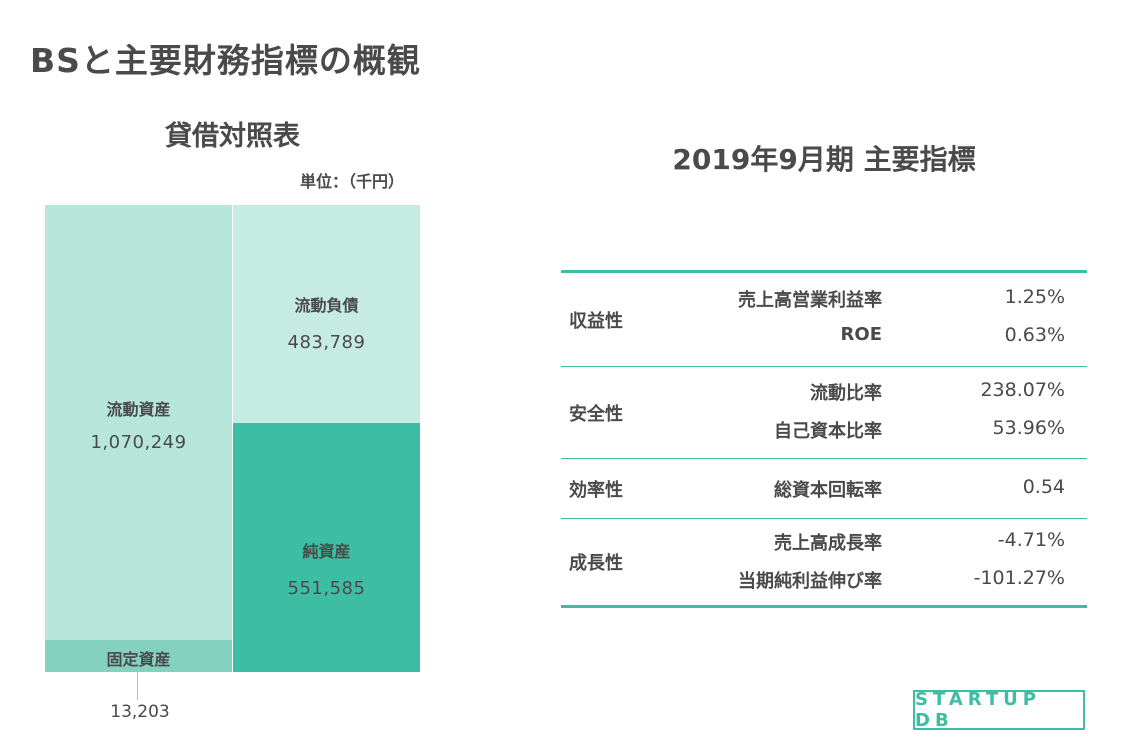 The image size is (1132, 755). I want to click on kpi-name: 売上高営業利益率, so click(810, 300).